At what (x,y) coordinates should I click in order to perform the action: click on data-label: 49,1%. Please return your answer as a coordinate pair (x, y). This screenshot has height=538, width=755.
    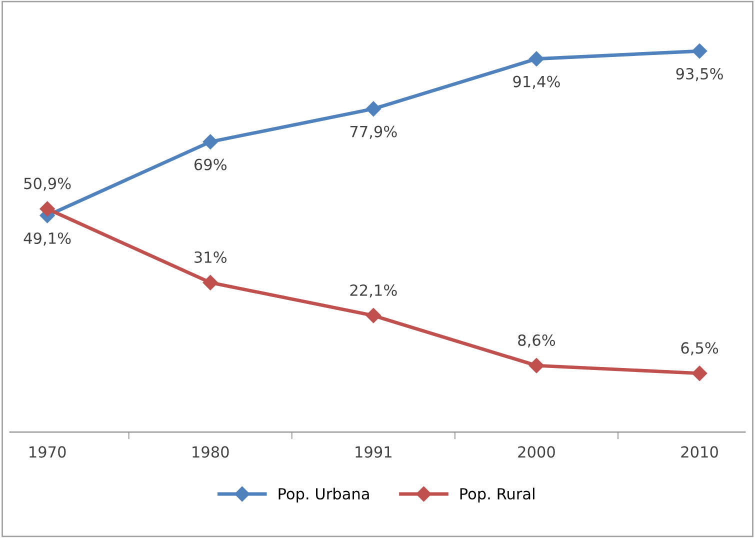
    Looking at the image, I should click on (47, 239).